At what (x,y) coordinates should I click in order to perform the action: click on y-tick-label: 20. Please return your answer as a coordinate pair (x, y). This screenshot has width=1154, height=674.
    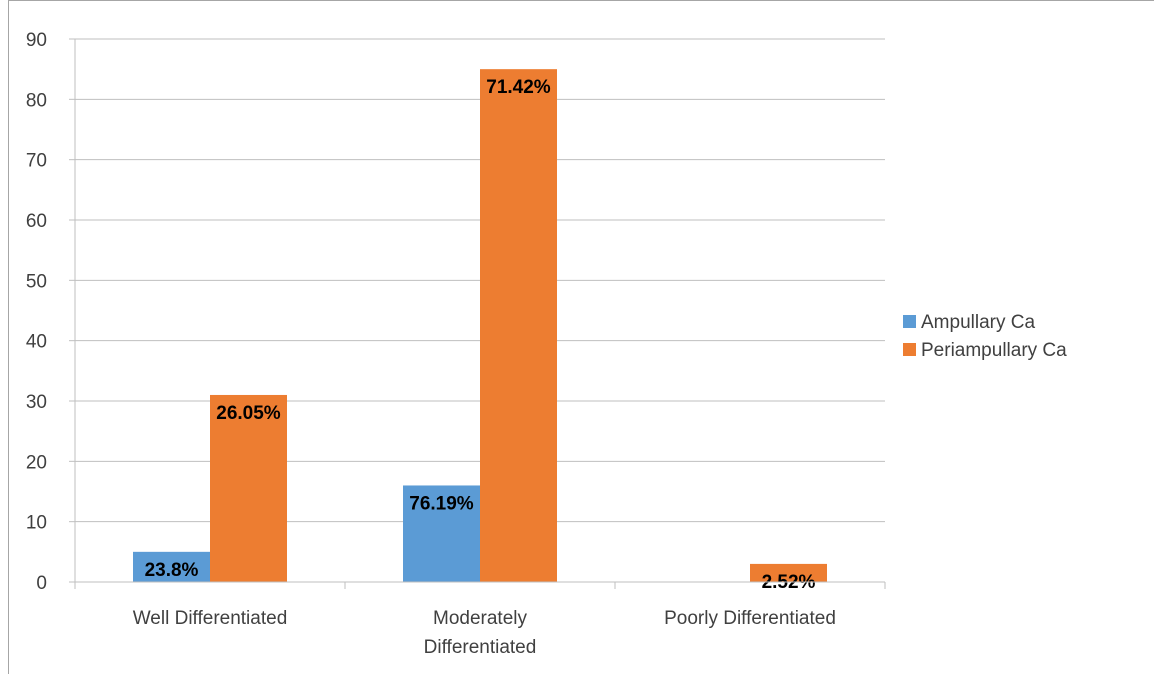
    Looking at the image, I should click on (36, 462).